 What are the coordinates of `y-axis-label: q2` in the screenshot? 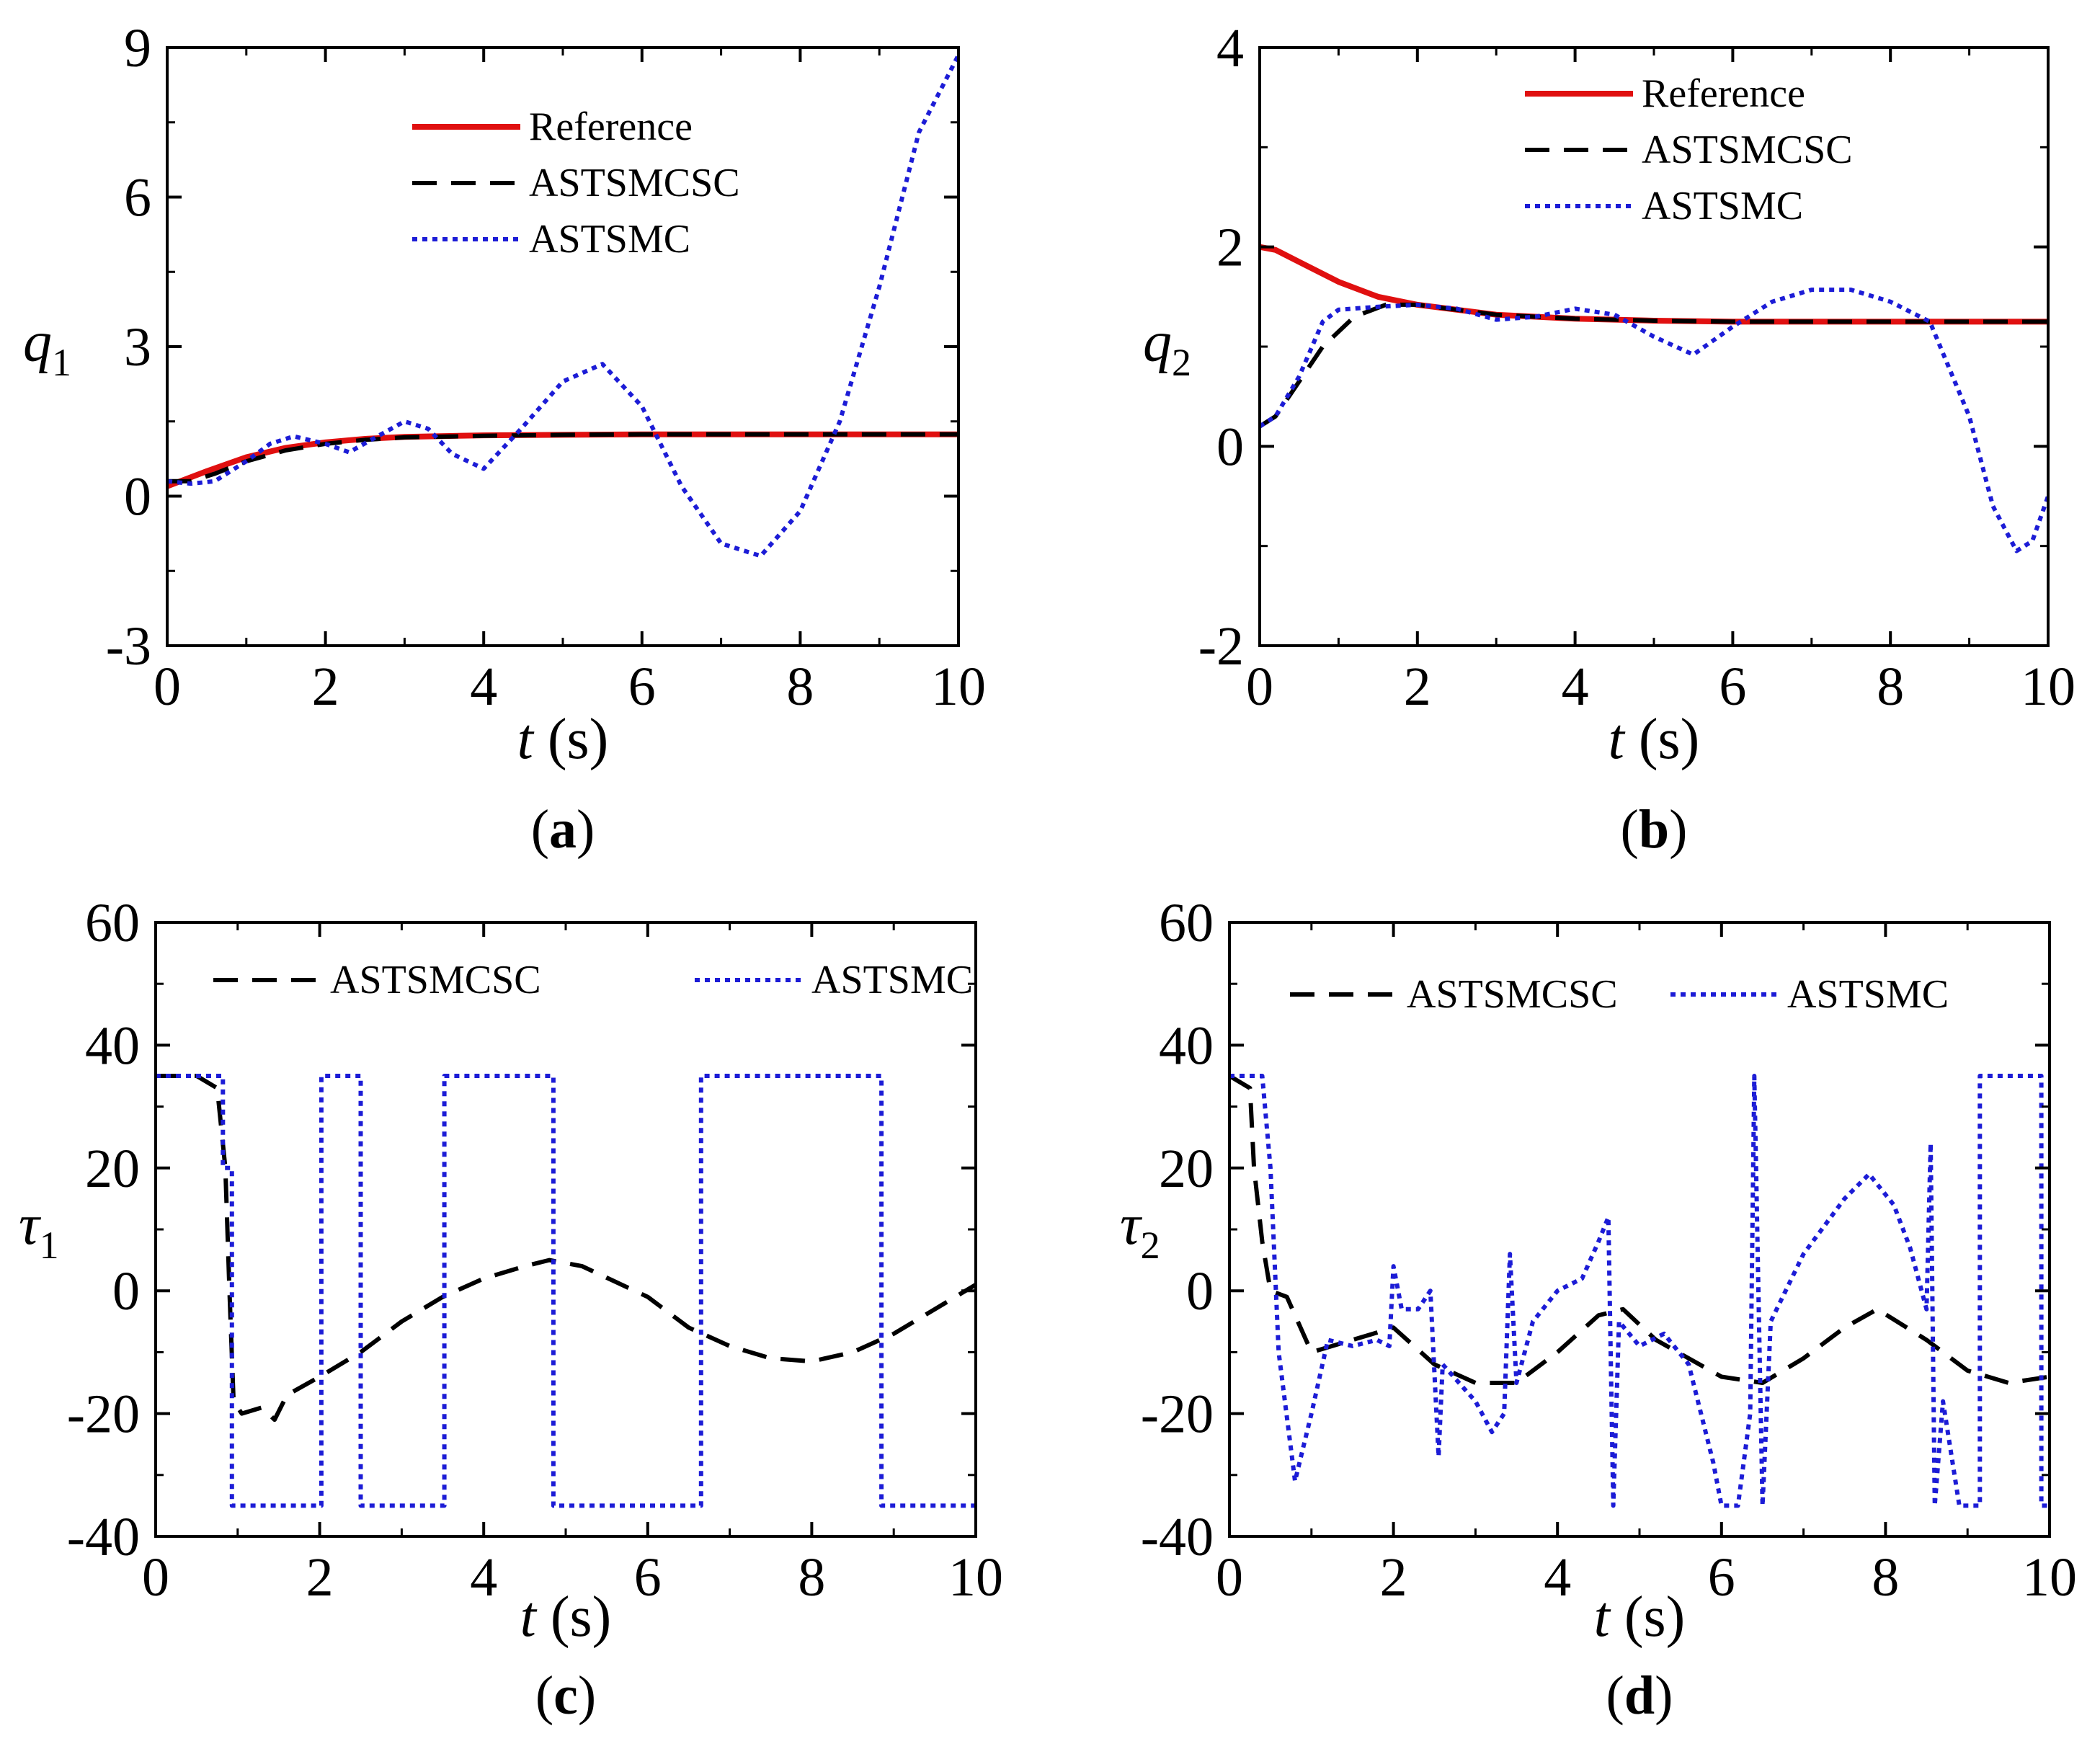 It's located at (1167, 347).